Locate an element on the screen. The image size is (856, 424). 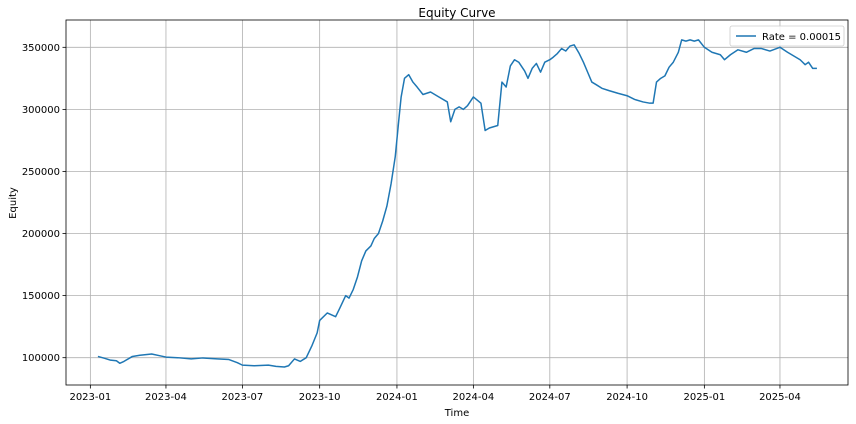
y-axis-label: Equity is located at coordinates (13, 203).